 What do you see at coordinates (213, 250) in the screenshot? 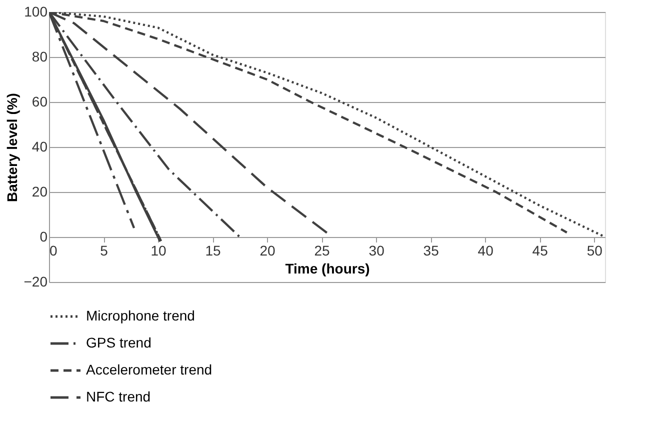
I see `x-tick-label: 15` at bounding box center [213, 250].